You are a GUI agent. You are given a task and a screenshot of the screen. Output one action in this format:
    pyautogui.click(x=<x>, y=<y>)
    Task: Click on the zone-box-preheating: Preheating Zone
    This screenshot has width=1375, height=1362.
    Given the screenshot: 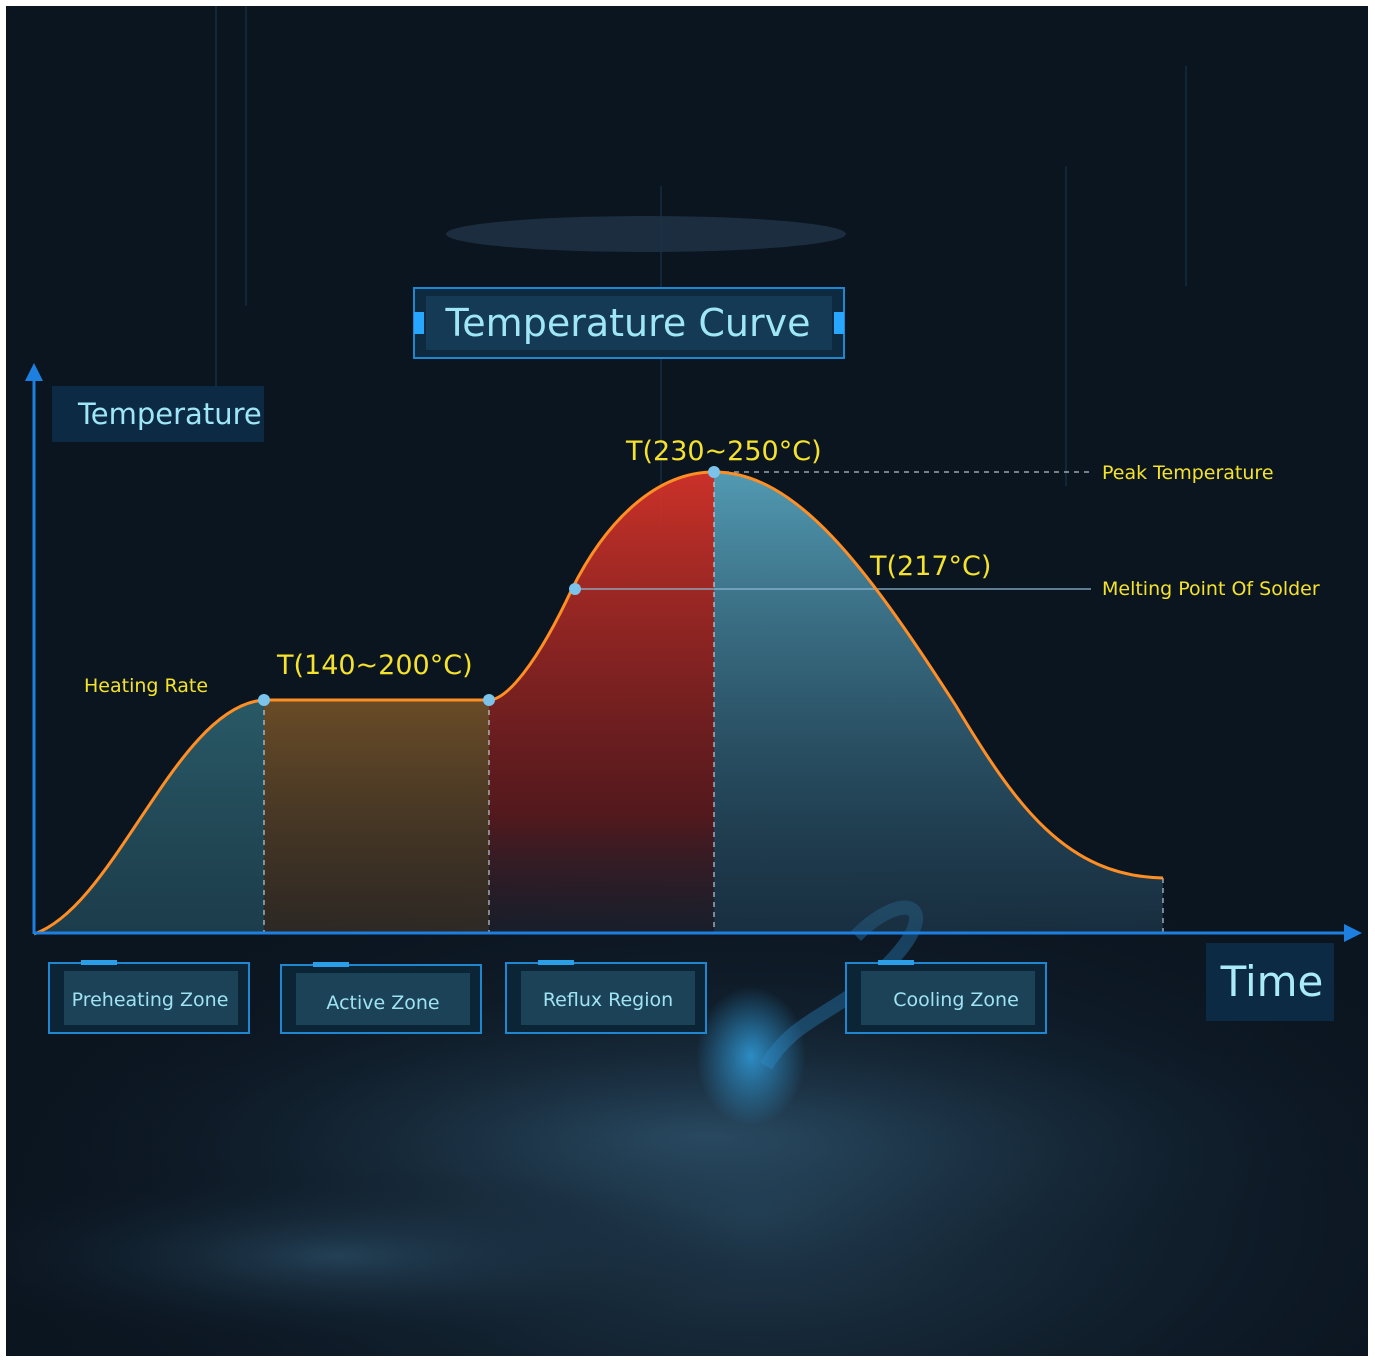 What is the action you would take?
    pyautogui.click(x=149, y=997)
    